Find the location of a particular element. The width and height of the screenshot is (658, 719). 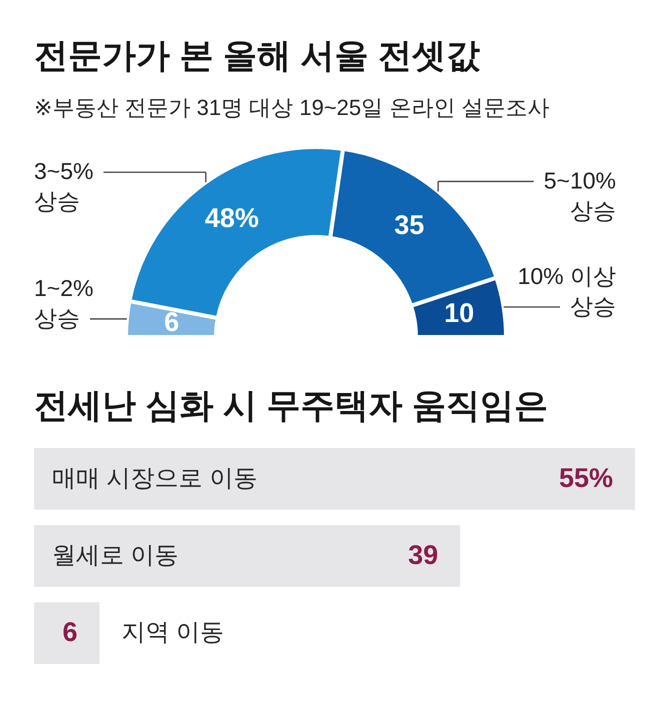

chart-title: 전문가가 본 올해 서울 전셋값 is located at coordinates (257, 56).